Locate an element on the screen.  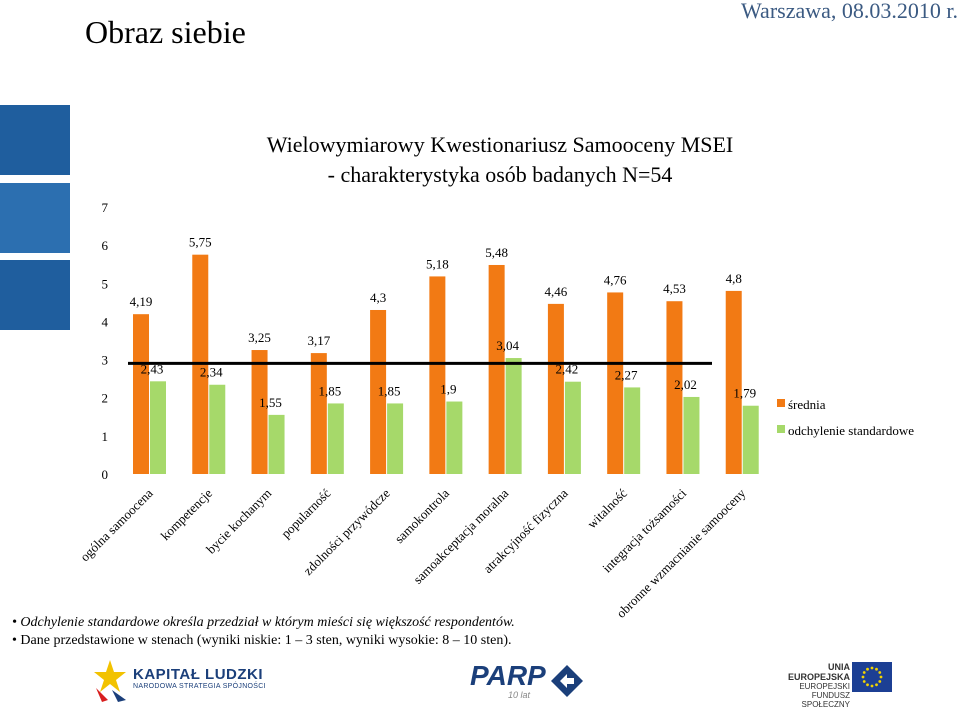
data-label-odchylenie: 2,02 is located at coordinates (685, 384).